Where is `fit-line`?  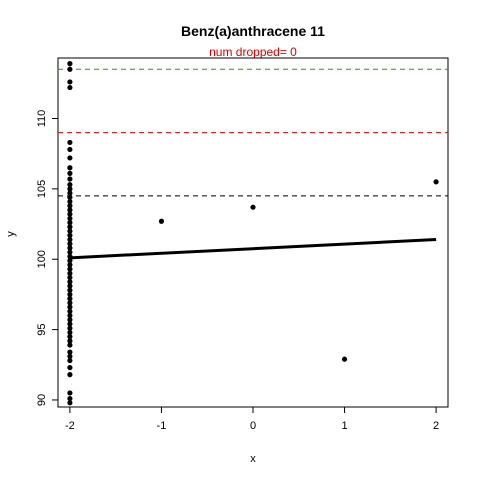 fit-line is located at coordinates (253, 249).